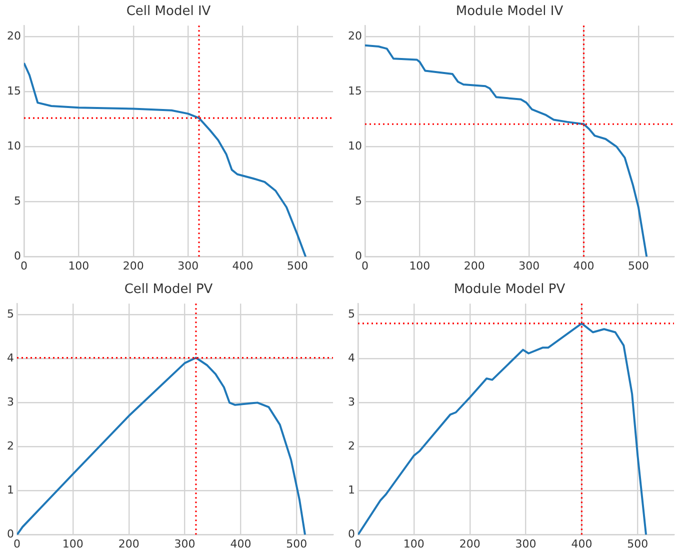 This screenshot has height=556, width=683. I want to click on chart-title: Cell Model IV, so click(168, 12).